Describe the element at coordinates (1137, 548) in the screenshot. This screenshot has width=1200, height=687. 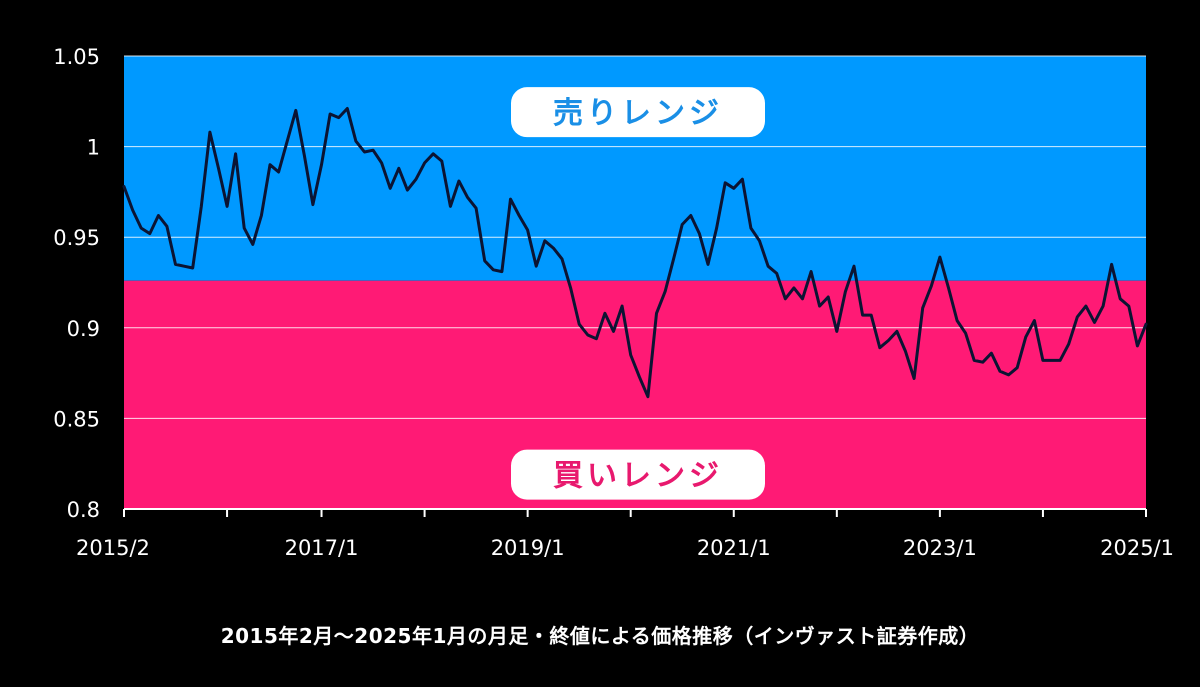
I see `x-tick-label: 2025/1` at that location.